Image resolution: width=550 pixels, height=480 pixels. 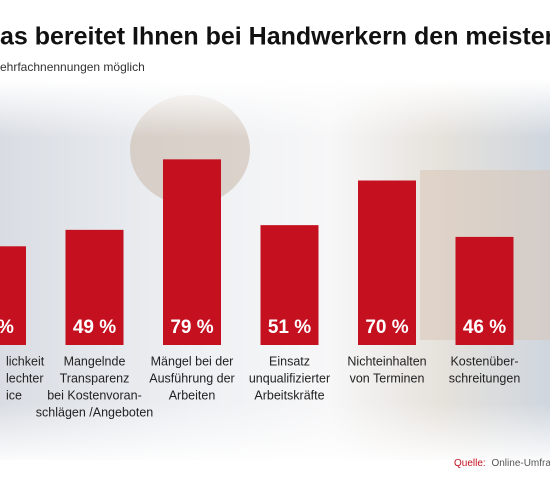 What do you see at coordinates (289, 395) in the screenshot?
I see `category-label: Arbeitskräfte` at bounding box center [289, 395].